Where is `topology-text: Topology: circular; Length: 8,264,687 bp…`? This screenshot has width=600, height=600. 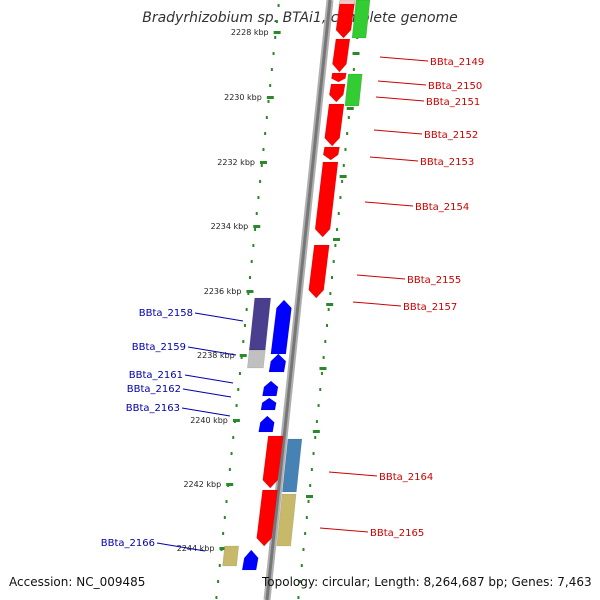
topology-text: Topology: circular; Length: 8,264,687 bp… is located at coordinates (427, 582).